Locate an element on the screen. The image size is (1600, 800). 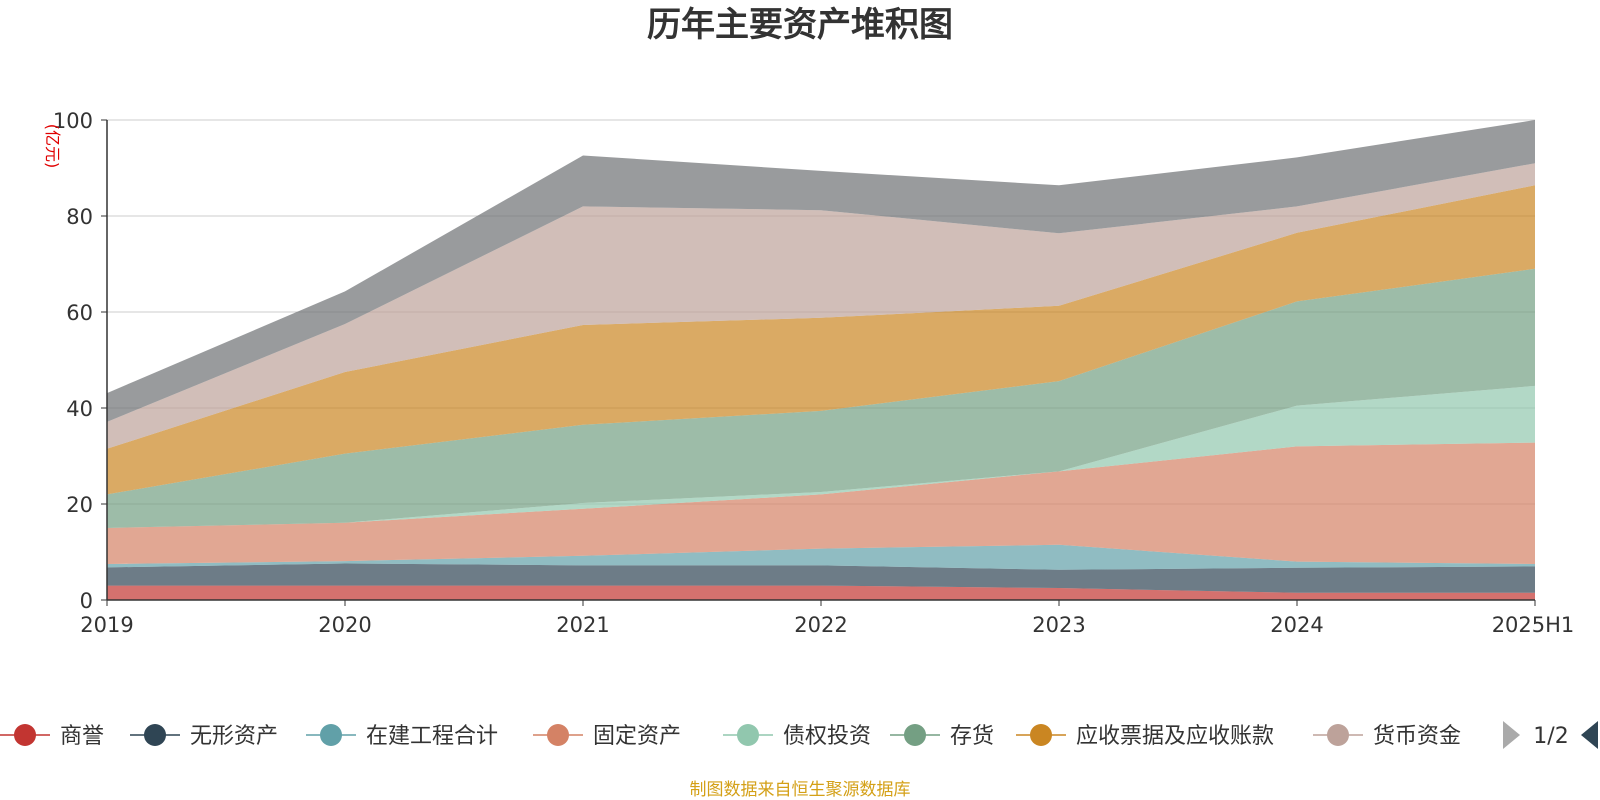
legend-label: 无形资产 is located at coordinates (234, 736).